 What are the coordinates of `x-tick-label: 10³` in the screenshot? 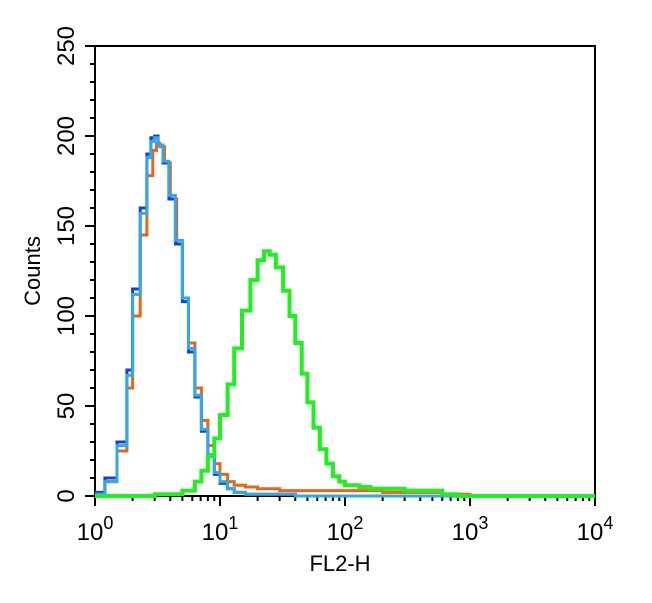 It's located at (470, 529).